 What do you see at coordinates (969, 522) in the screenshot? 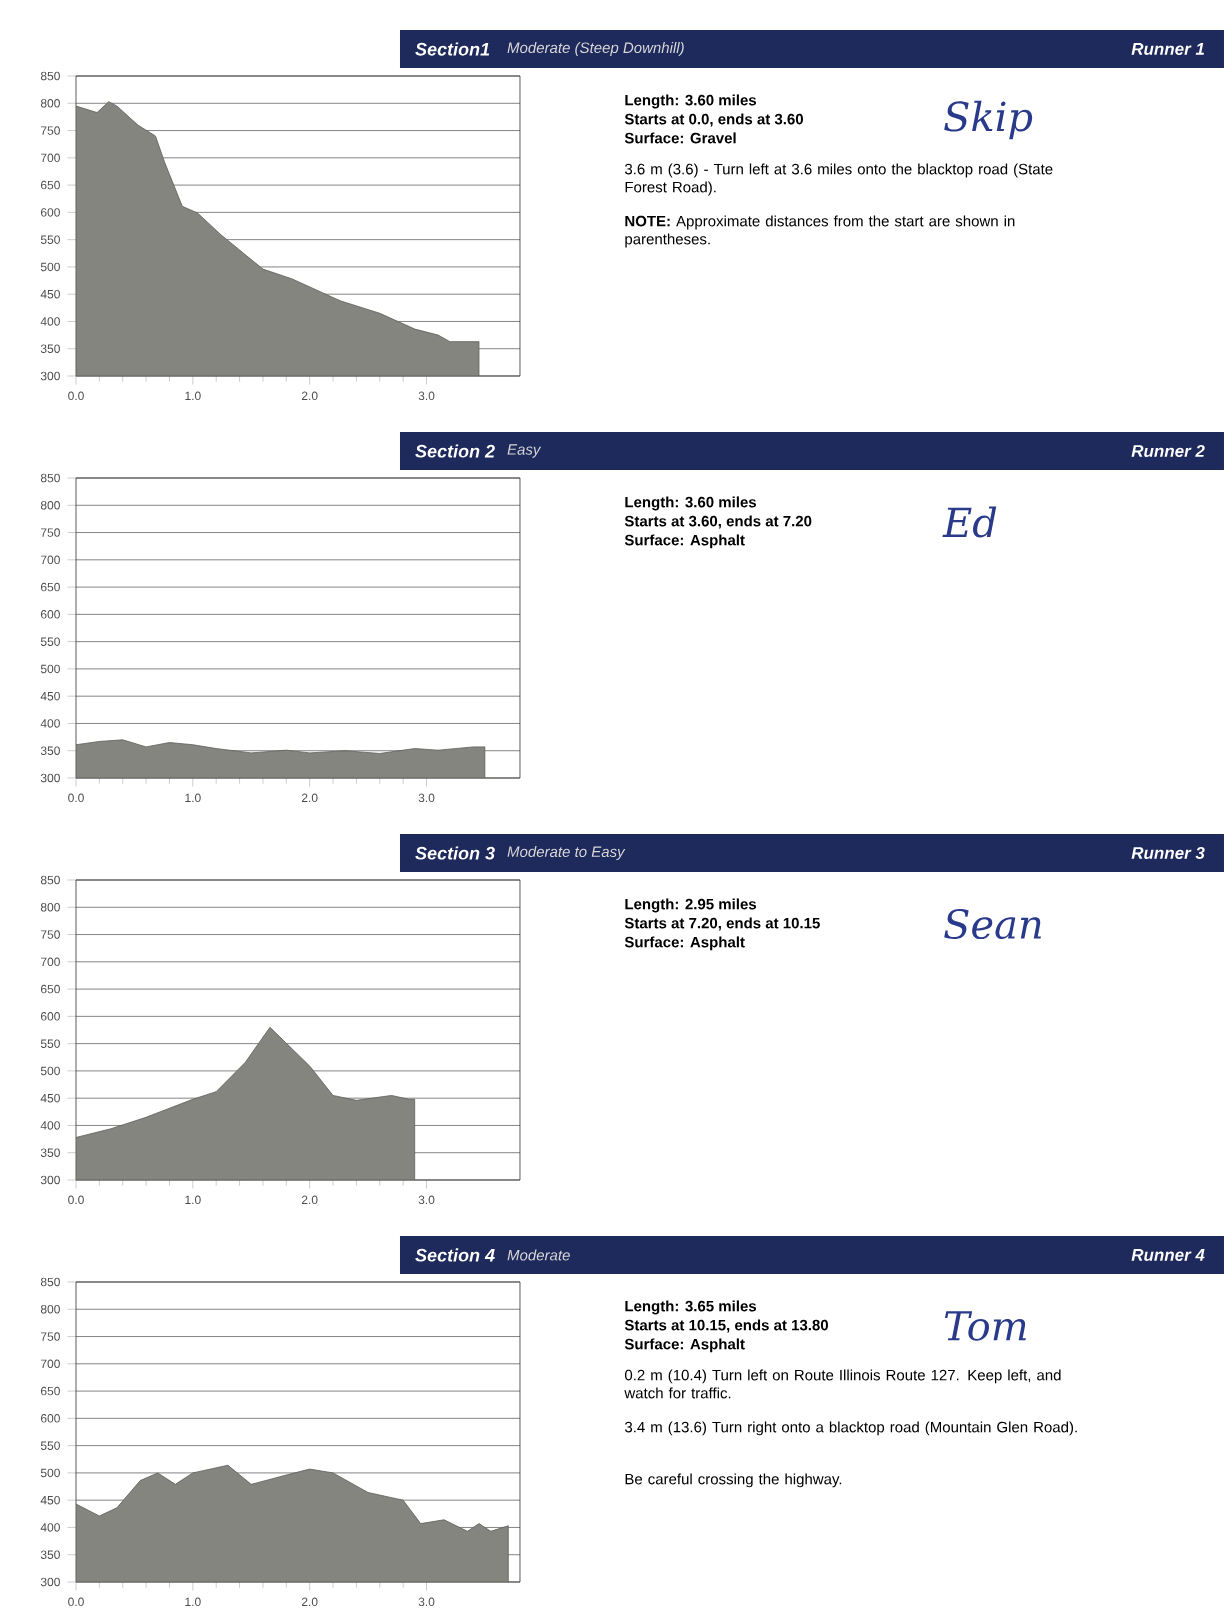
I see `text: Ed` at bounding box center [969, 522].